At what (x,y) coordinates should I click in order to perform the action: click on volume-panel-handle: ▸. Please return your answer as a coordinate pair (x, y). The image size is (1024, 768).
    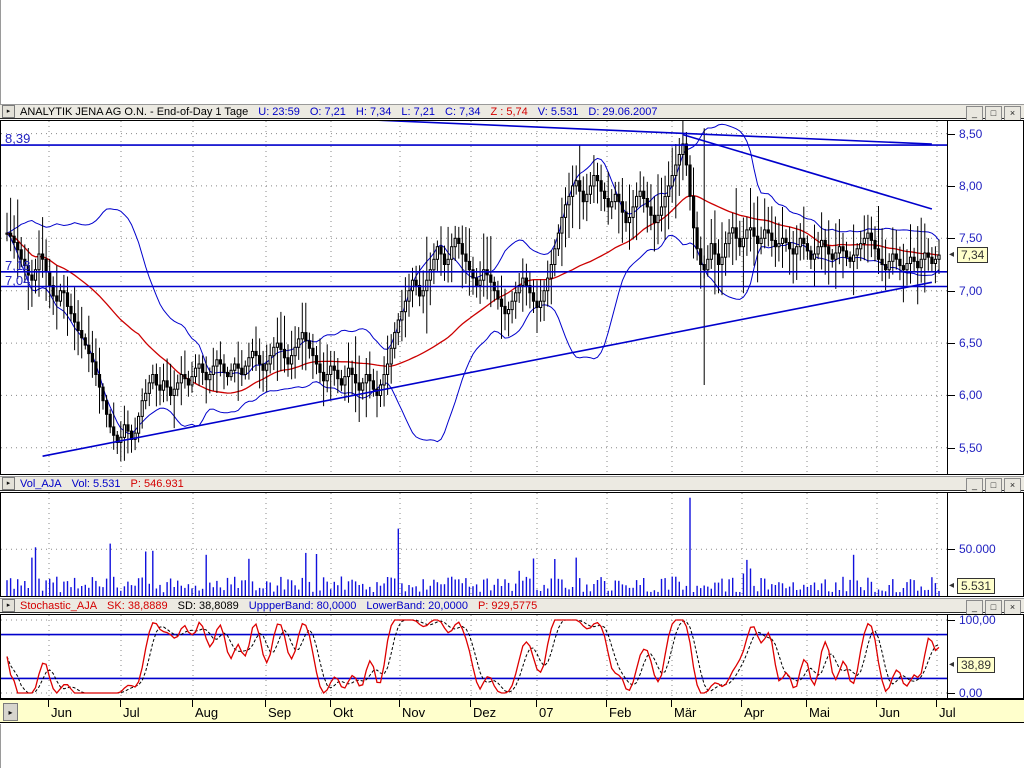
    Looking at the image, I should click on (8, 483).